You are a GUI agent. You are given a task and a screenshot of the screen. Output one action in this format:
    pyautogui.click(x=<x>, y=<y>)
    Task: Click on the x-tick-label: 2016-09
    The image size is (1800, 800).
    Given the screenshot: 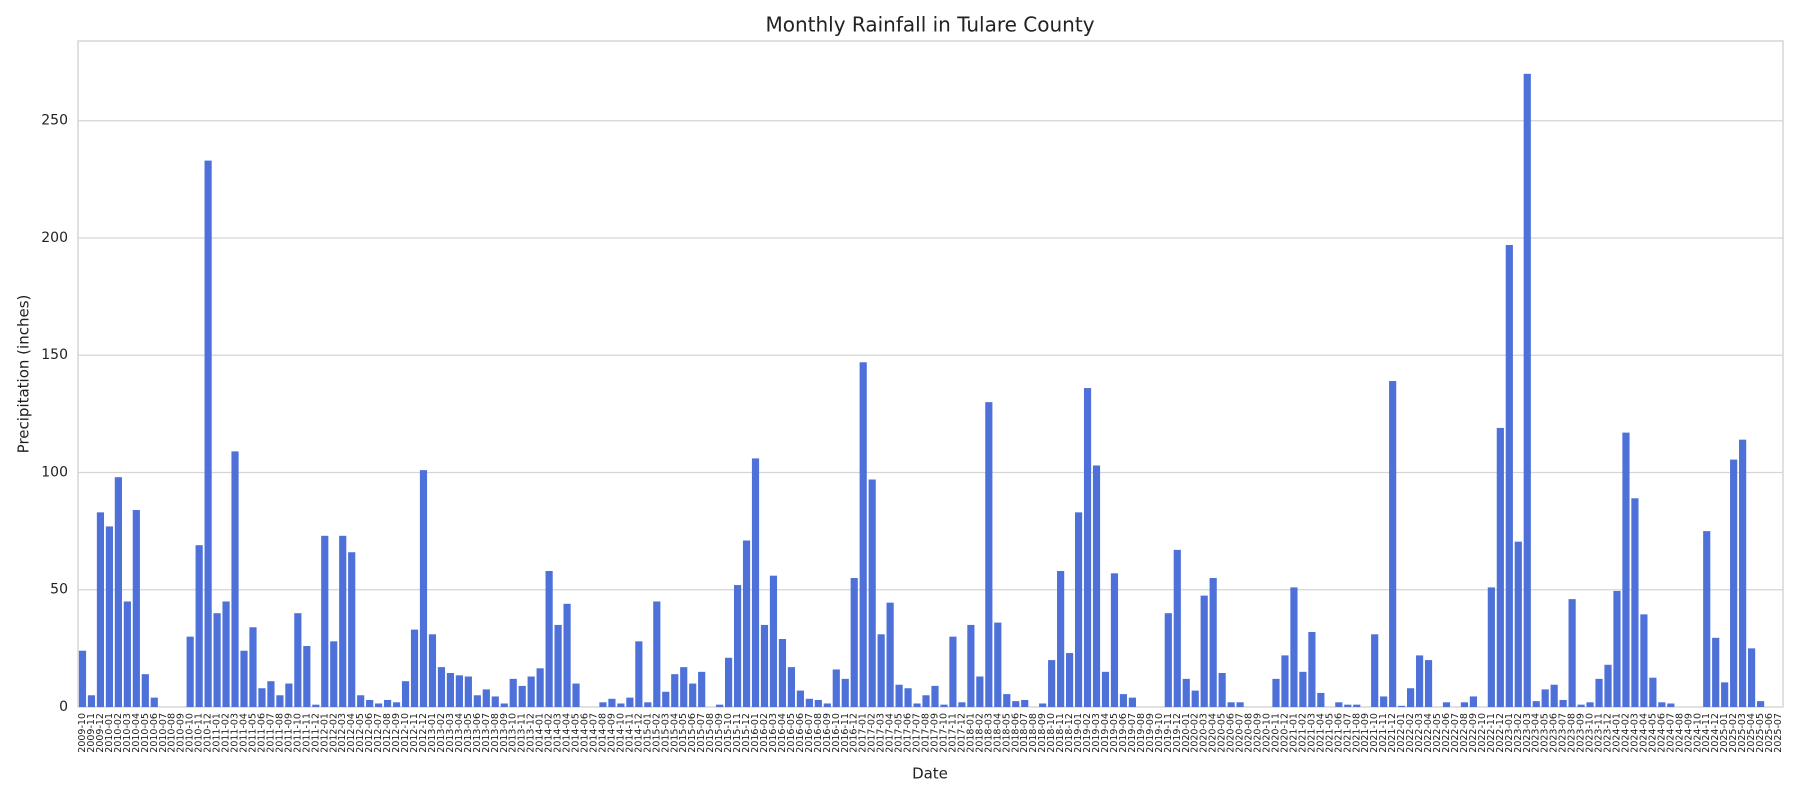 What is the action you would take?
    pyautogui.click(x=827, y=733)
    